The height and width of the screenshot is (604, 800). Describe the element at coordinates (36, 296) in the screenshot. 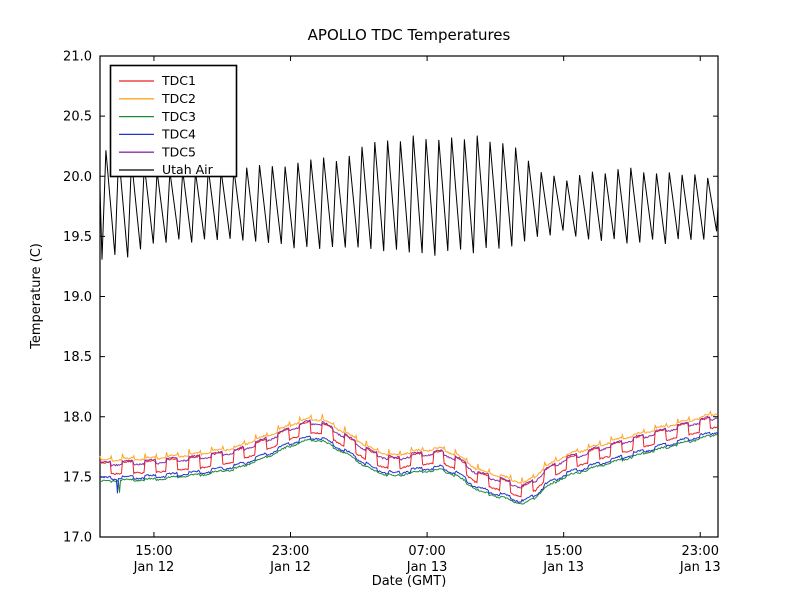

I see `y-axis-label: Temperature (C)` at that location.